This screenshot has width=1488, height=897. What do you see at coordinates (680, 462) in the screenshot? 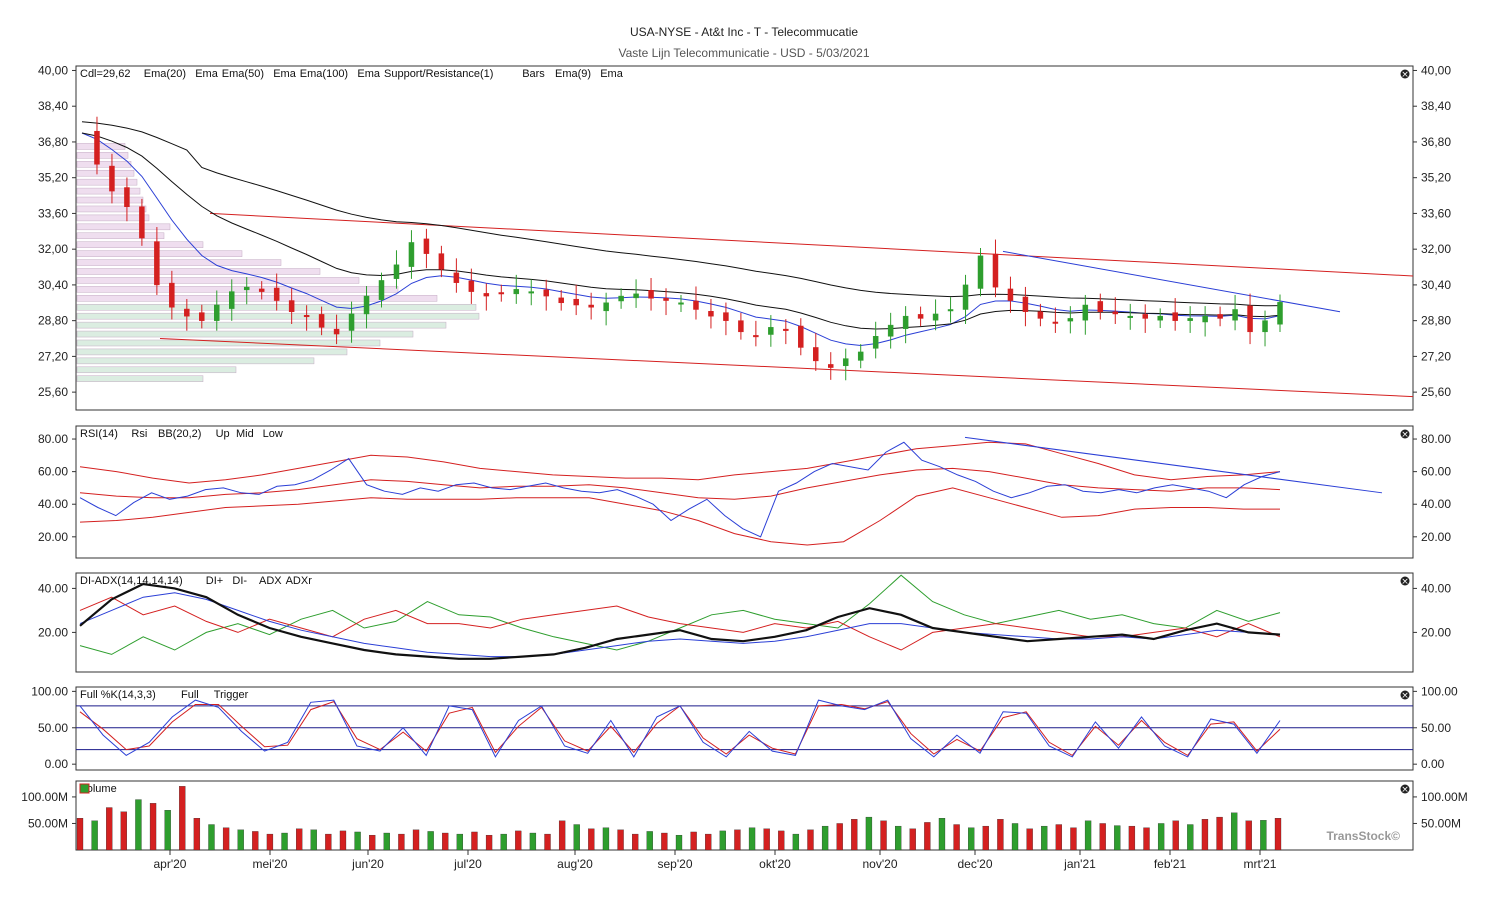
I see `rsi-bb-up-line` at bounding box center [680, 462].